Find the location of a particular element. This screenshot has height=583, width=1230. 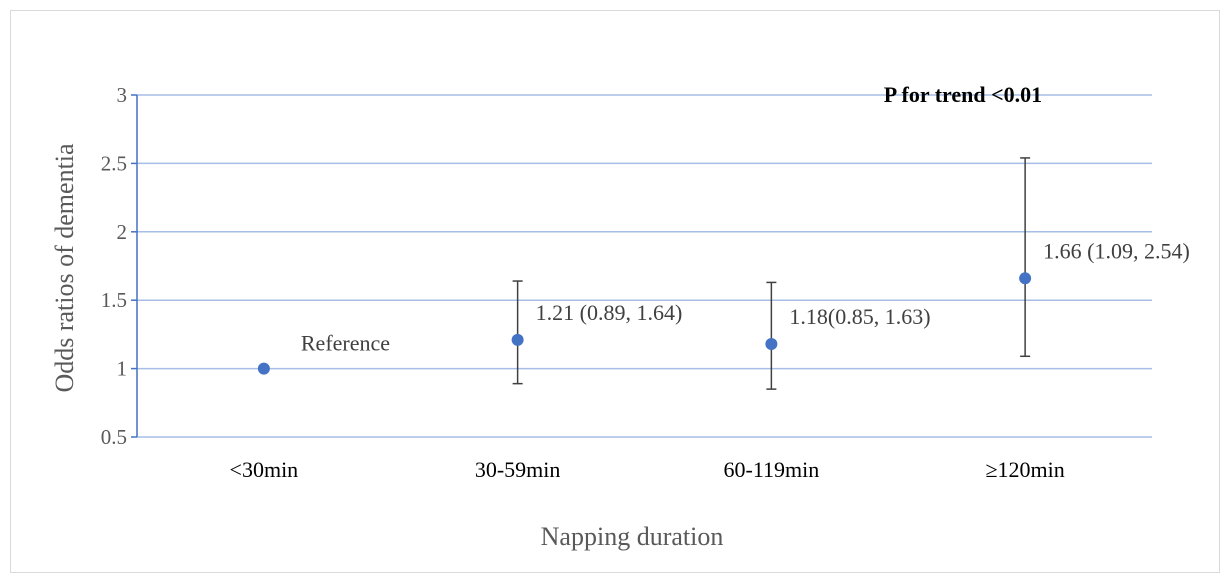

x-tick-label: 30-59min is located at coordinates (518, 469).